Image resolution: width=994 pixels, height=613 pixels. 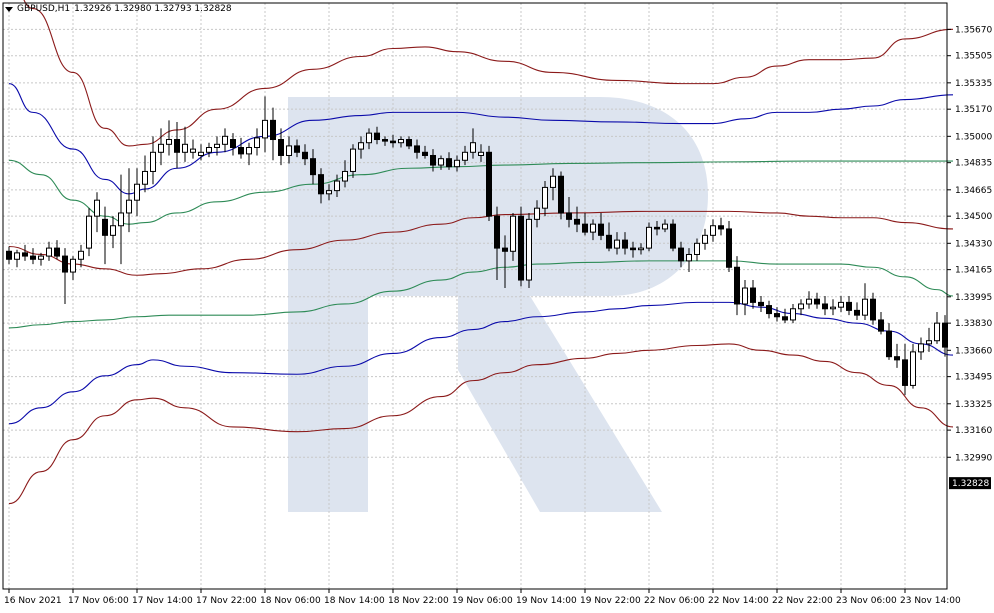 I want to click on symbol-label: GBPUSD,H1, so click(x=44, y=9).